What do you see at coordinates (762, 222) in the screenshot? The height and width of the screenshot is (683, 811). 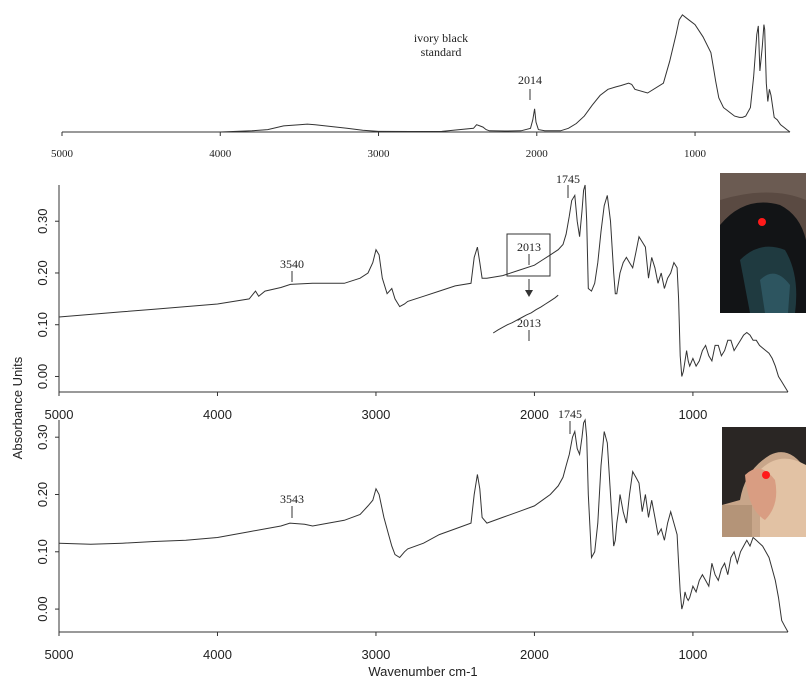 I see `sample1-sample-point` at bounding box center [762, 222].